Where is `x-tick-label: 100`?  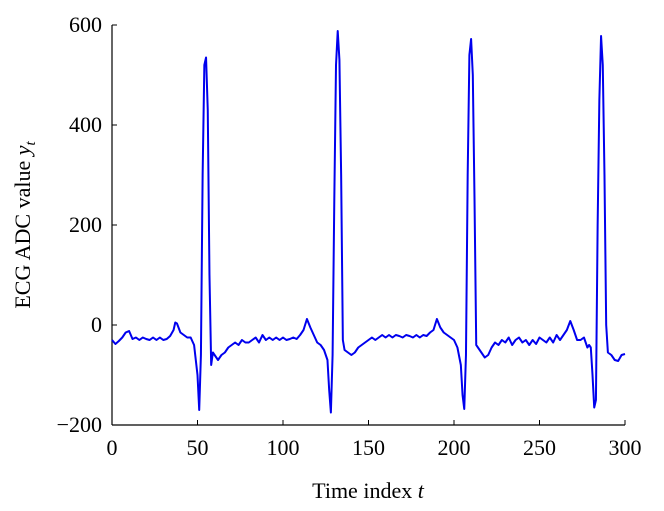 x-tick-label: 100 is located at coordinates (283, 447).